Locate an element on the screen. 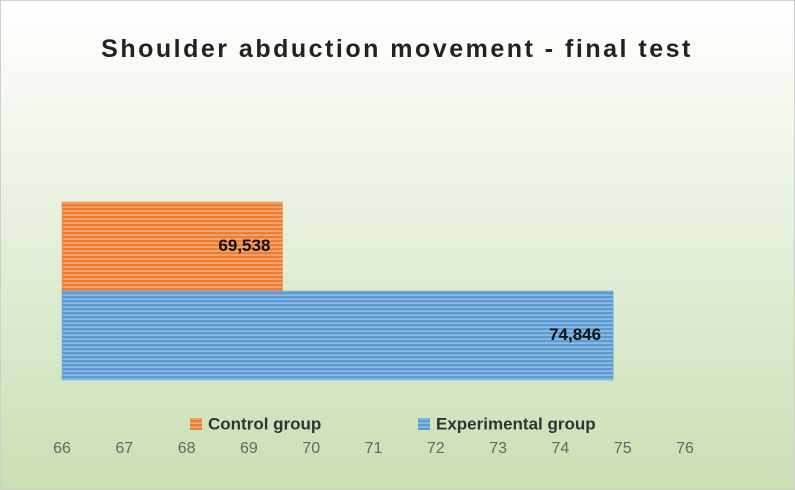  x-tick-label: 73 is located at coordinates (498, 448).